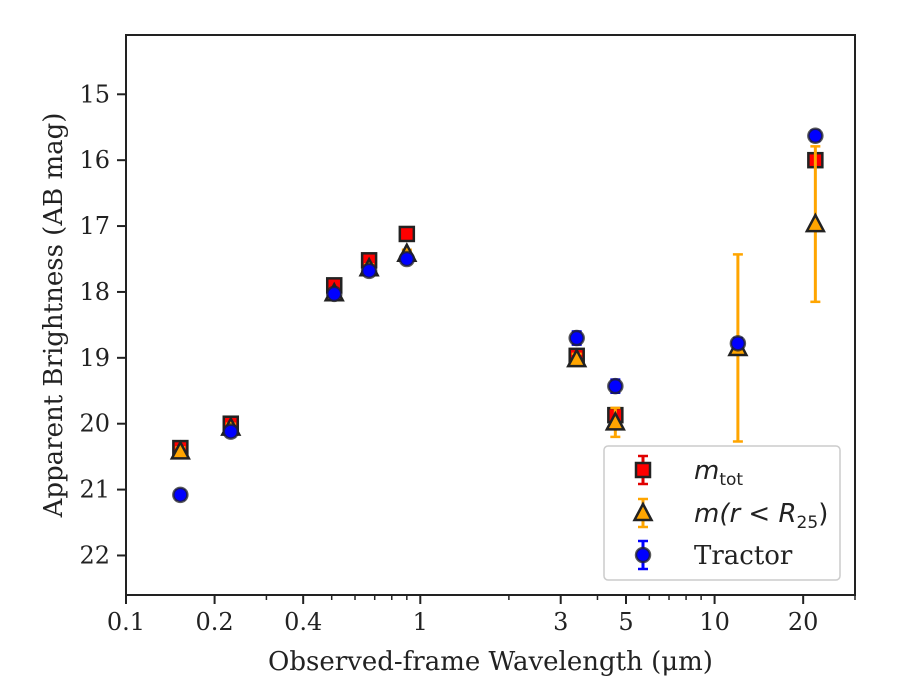 This screenshot has height=700, width=900. Describe the element at coordinates (126, 622) in the screenshot. I see `x-tick-label: 0.1` at that location.